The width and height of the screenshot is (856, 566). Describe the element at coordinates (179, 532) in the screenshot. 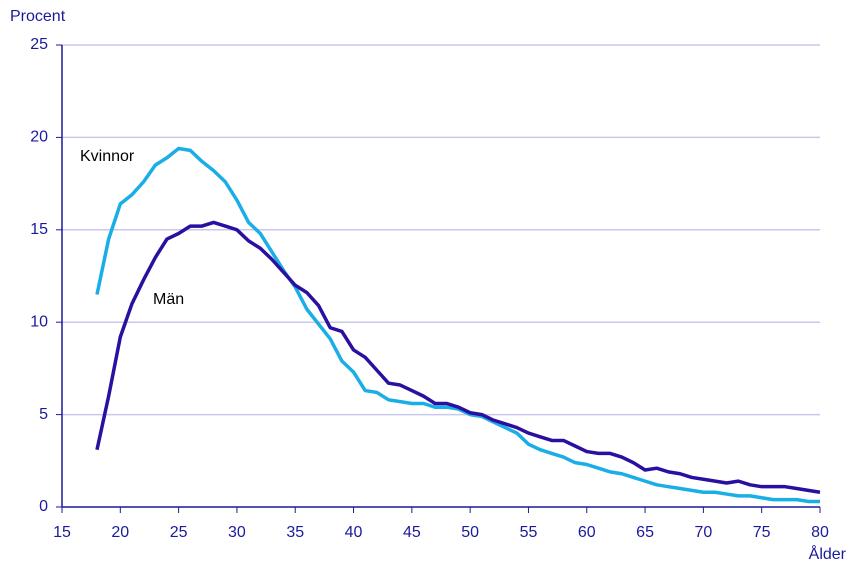

I see `x-tick-label: 25` at that location.